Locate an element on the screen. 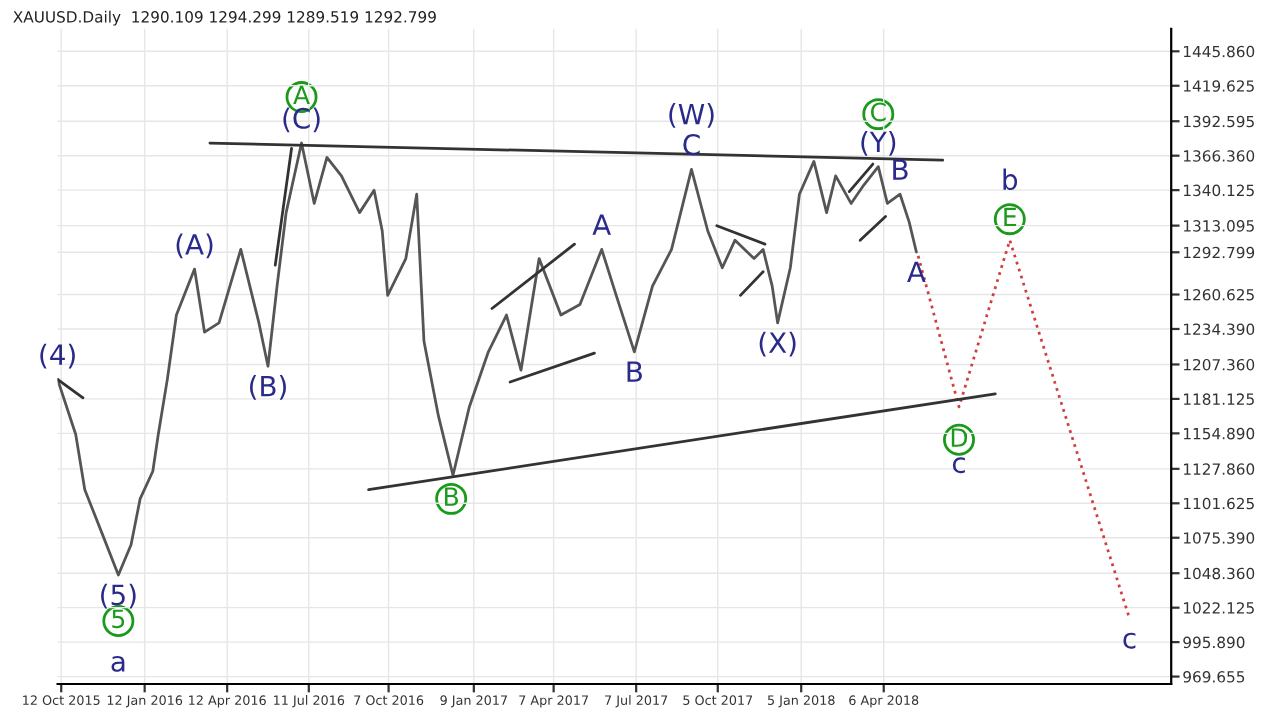  annotation: (5) is located at coordinates (118, 596).